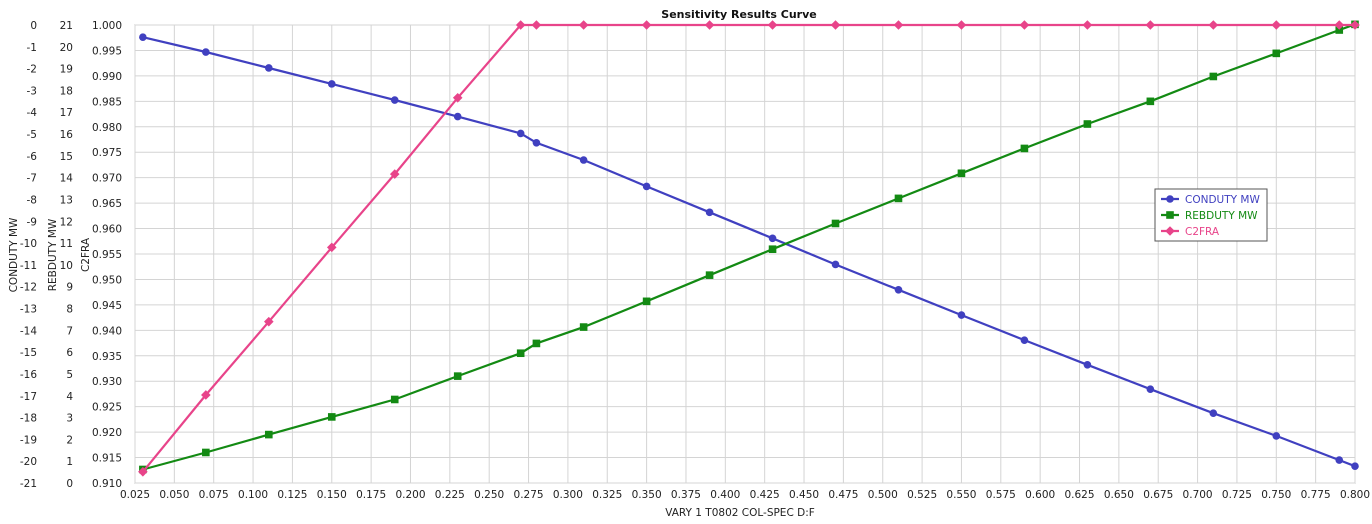 The image size is (1372, 524). I want to click on x-tick-label: 0.150, so click(332, 495).